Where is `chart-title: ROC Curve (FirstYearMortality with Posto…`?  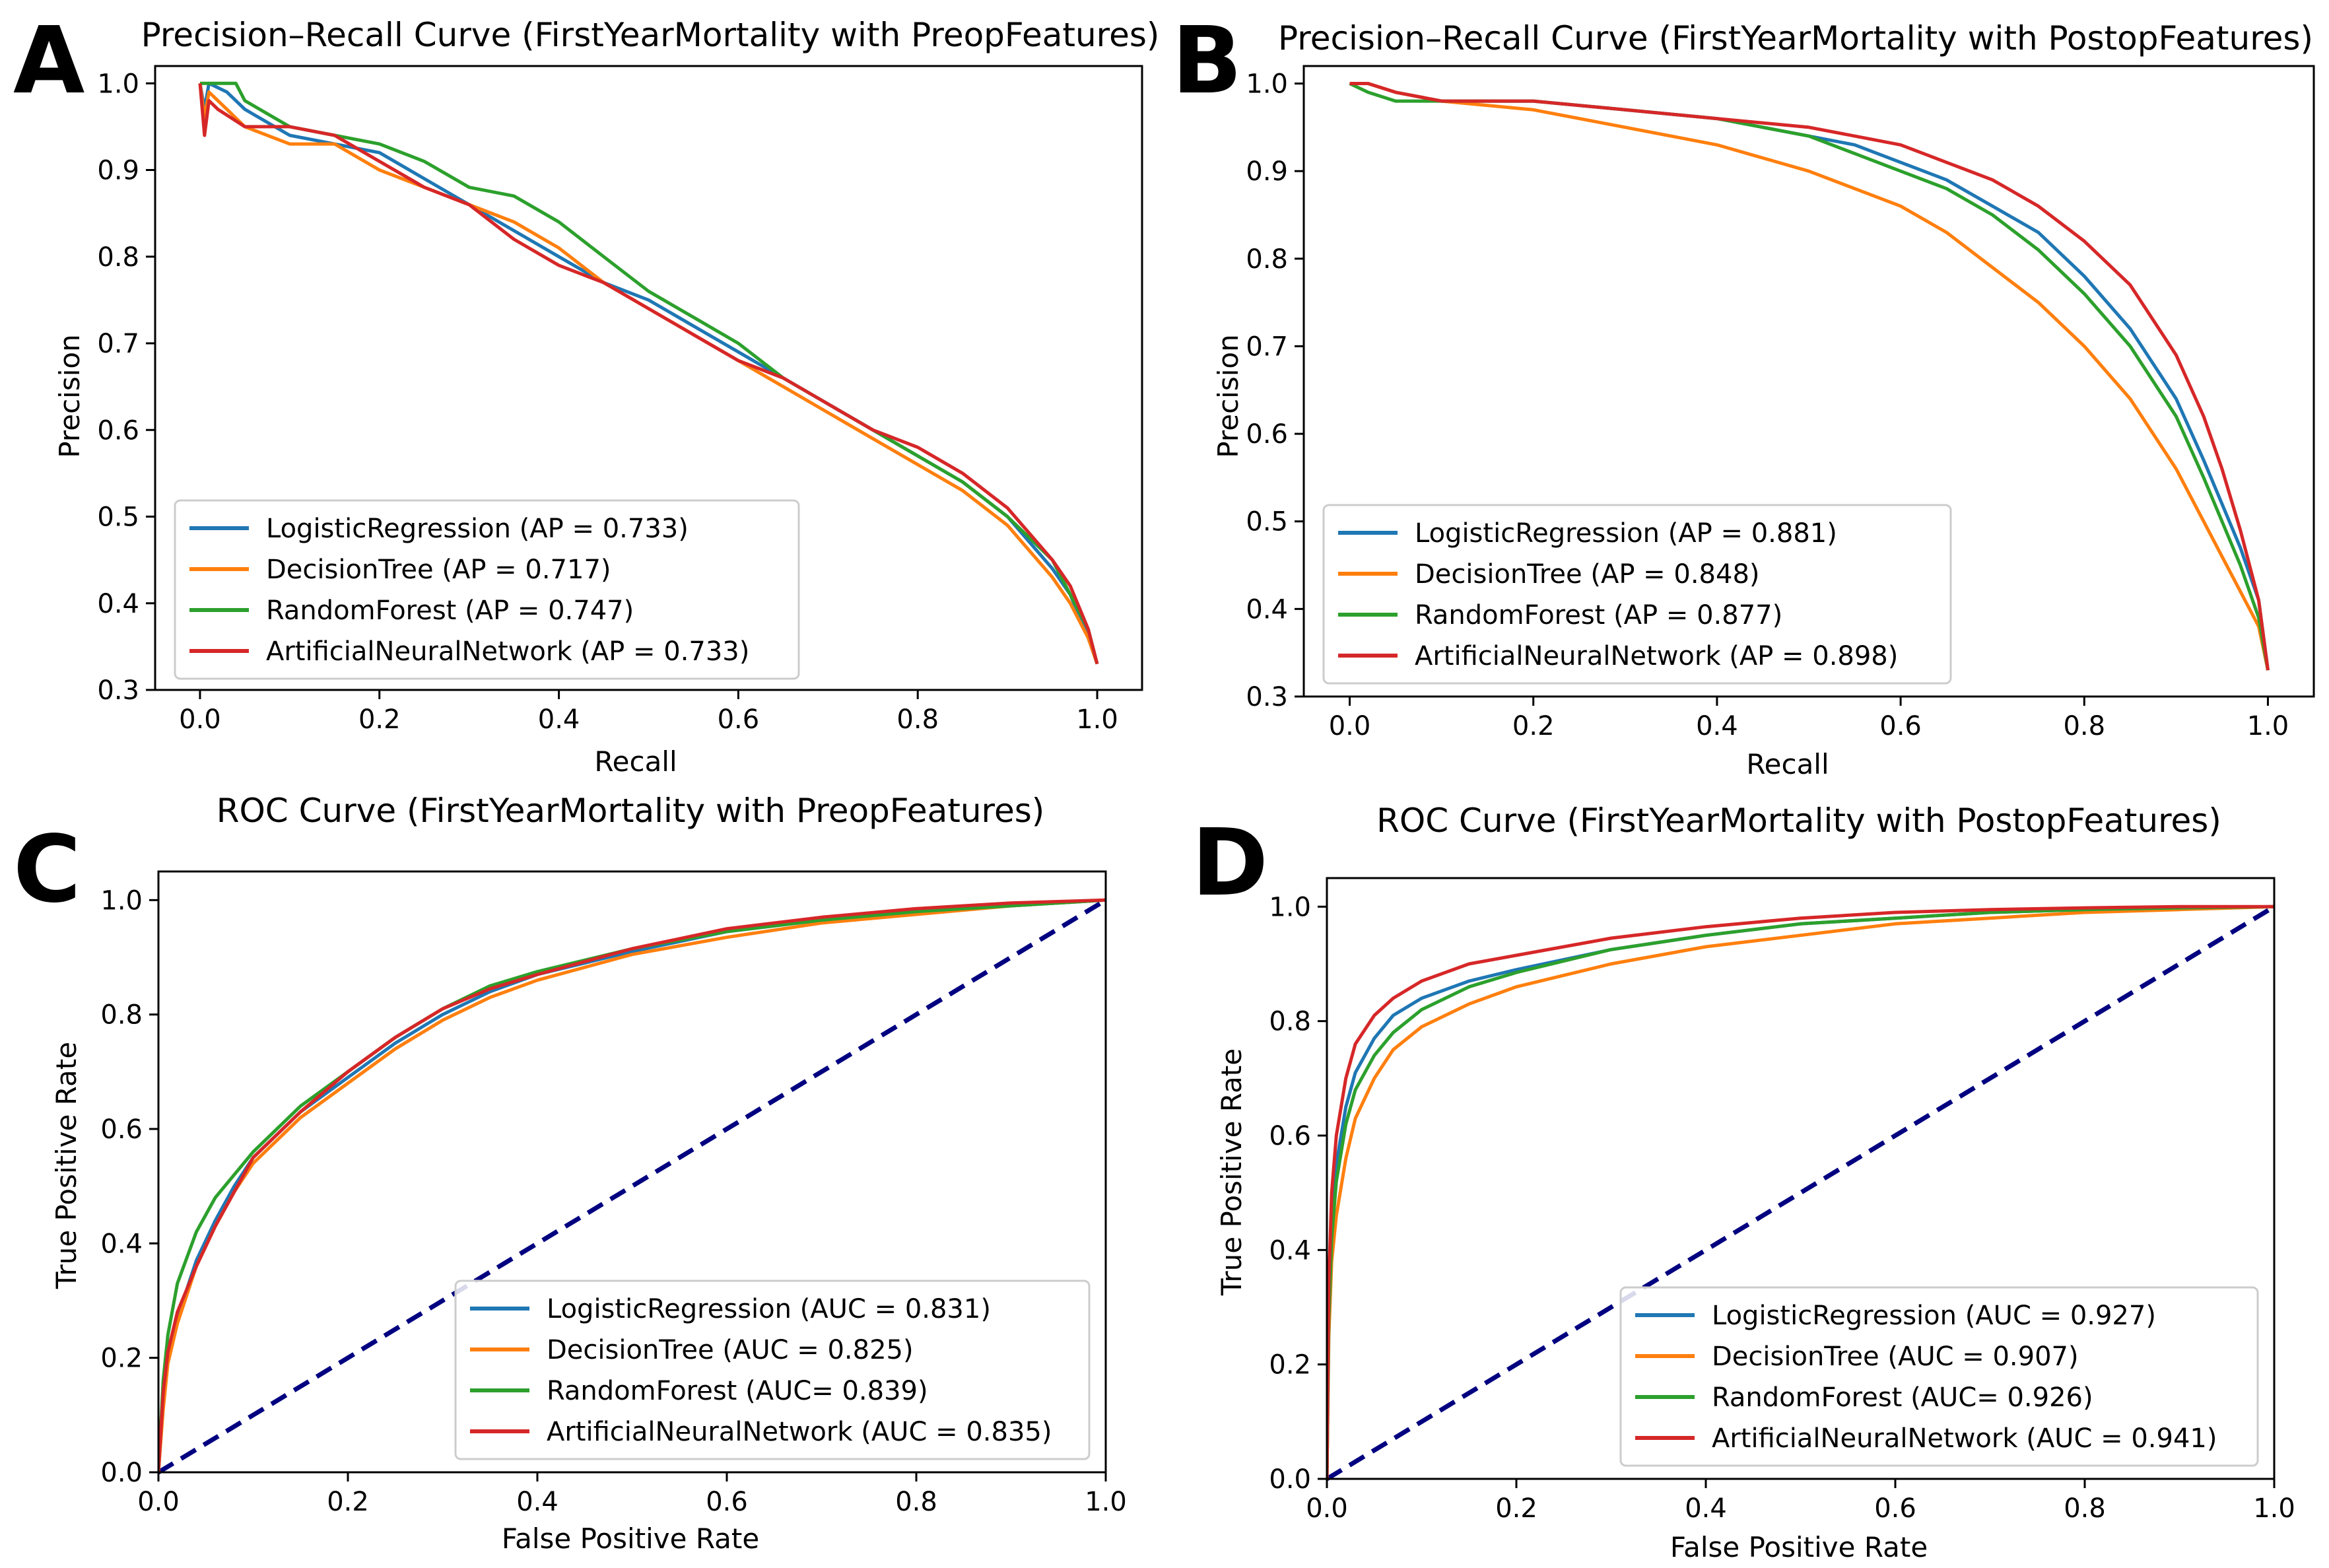
chart-title: ROC Curve (FirstYearMortality with Posto… is located at coordinates (1798, 821).